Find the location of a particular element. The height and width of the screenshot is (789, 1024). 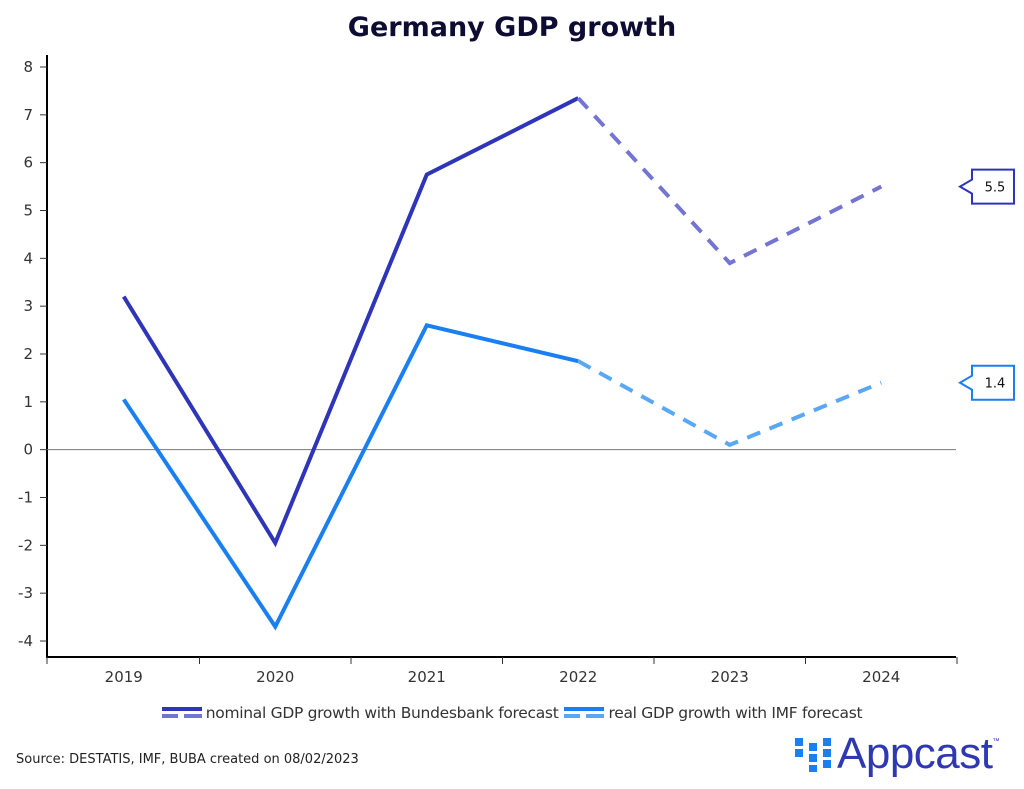

legend-item-real: real GDP growth with IMF forecast is located at coordinates (713, 713).